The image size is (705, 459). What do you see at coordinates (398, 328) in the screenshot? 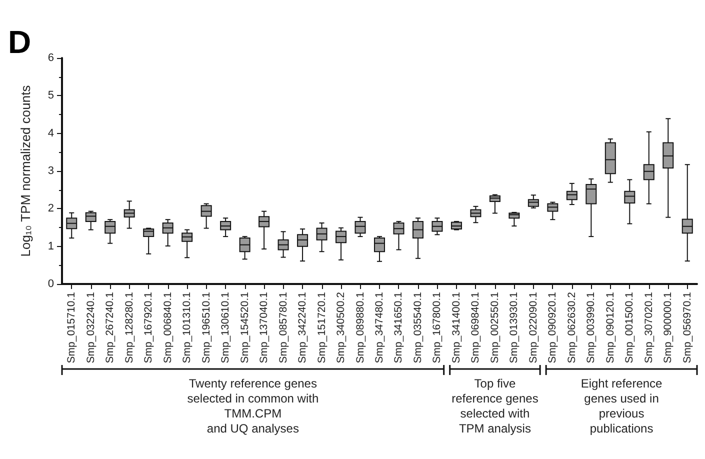
I see `x-tick-label: Smp_341650.1` at bounding box center [398, 328].